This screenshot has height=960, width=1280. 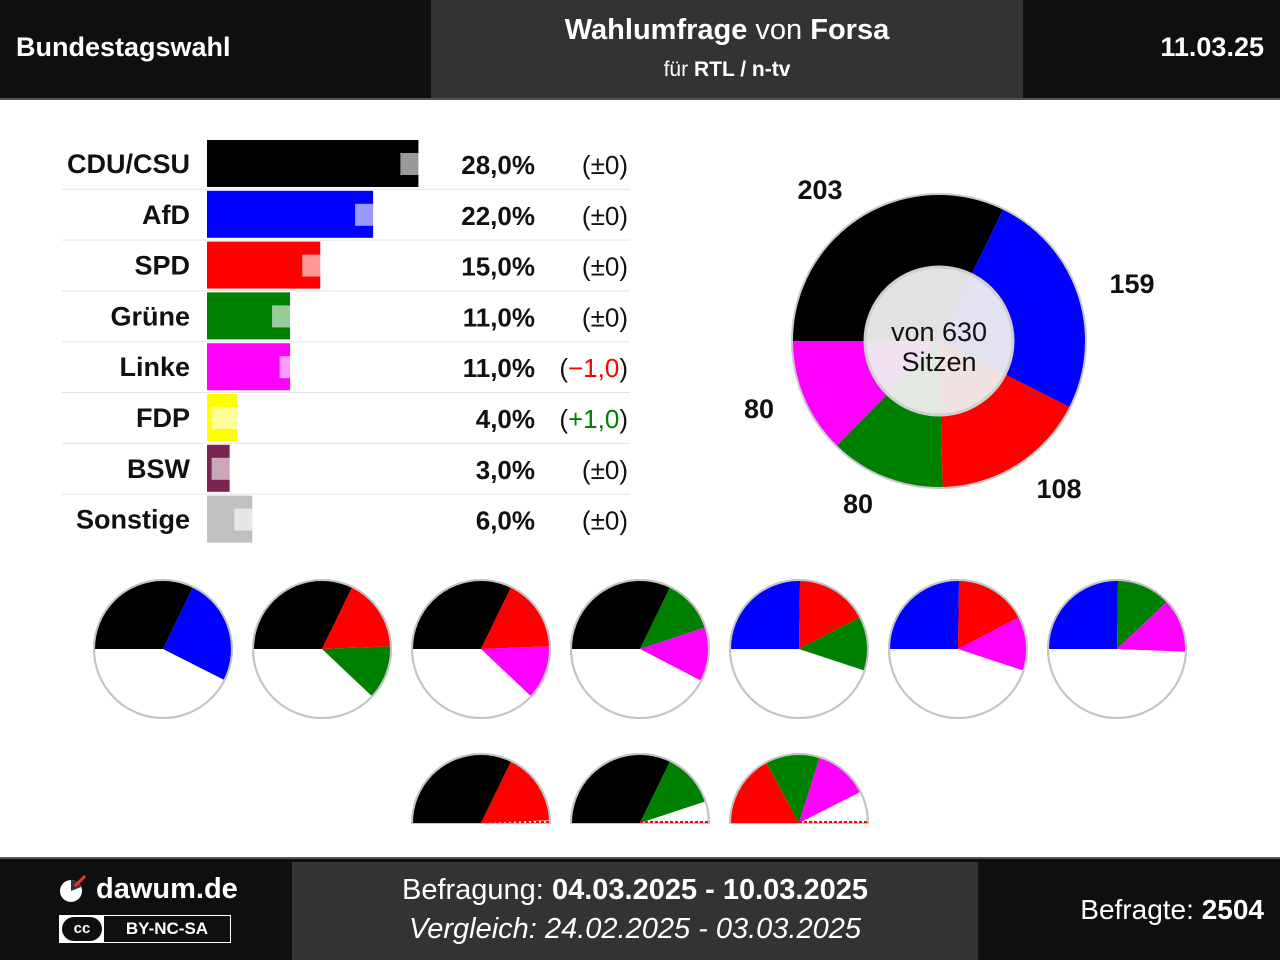 What do you see at coordinates (505, 521) in the screenshot?
I see `bar-value-label: 6,0%` at bounding box center [505, 521].